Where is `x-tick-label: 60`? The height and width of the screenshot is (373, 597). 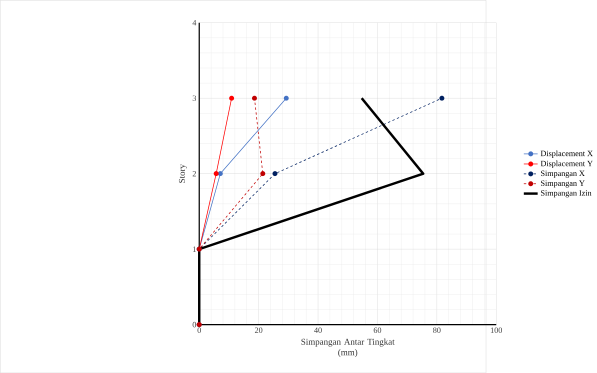 x-tick-label: 60 is located at coordinates (378, 330).